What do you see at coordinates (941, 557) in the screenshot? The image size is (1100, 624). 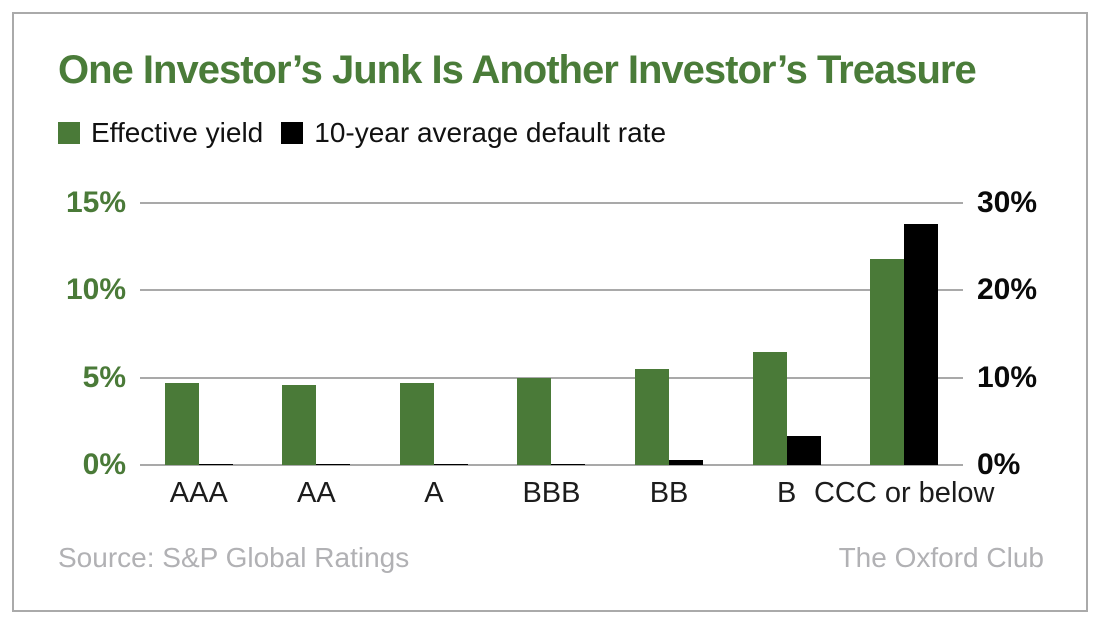 I see `credit-note: The Oxford Club` at bounding box center [941, 557].